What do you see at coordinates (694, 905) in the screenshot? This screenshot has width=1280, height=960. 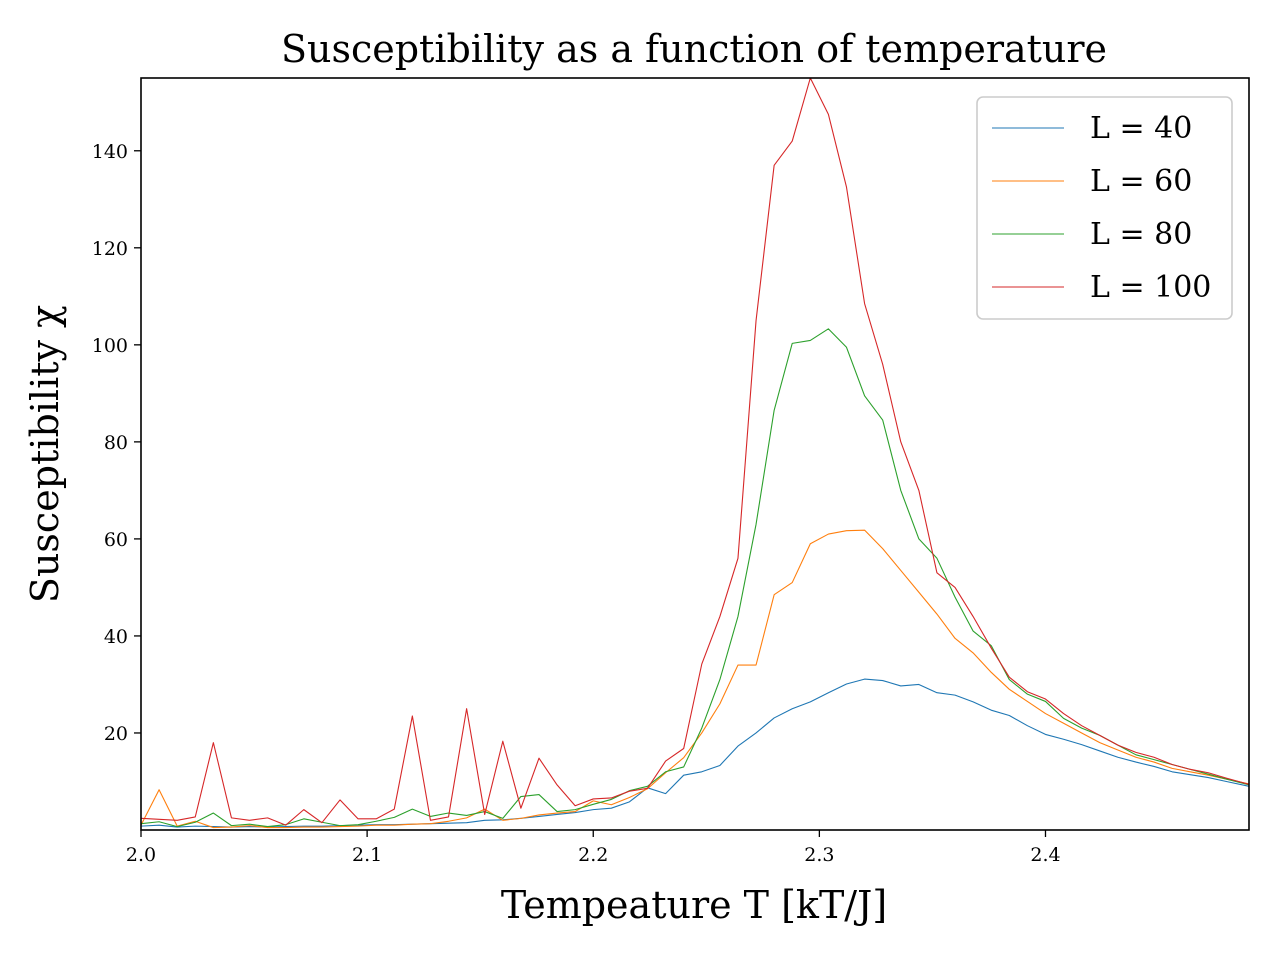 I see `x-axis-label: Tempeature T [kT/J]` at bounding box center [694, 905].